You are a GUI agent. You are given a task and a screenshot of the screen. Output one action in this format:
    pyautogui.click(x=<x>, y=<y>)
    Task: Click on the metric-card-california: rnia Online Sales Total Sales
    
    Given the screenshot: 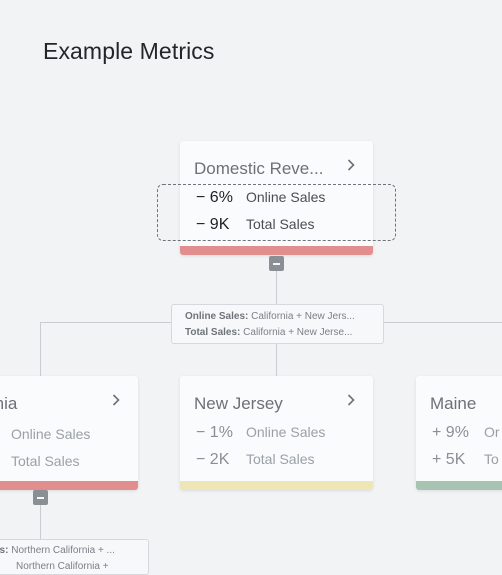 What is the action you would take?
    pyautogui.click(x=69, y=433)
    